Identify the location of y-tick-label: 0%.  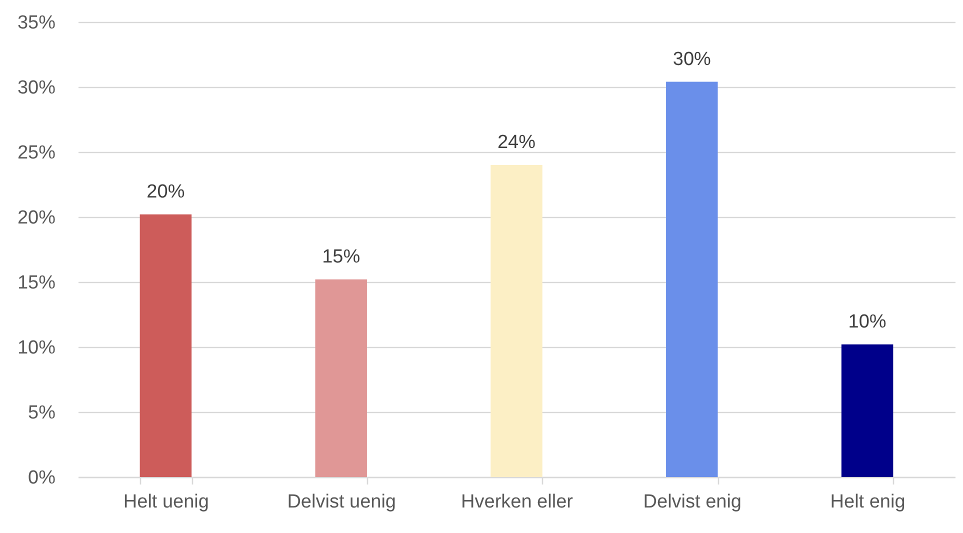
(42, 478).